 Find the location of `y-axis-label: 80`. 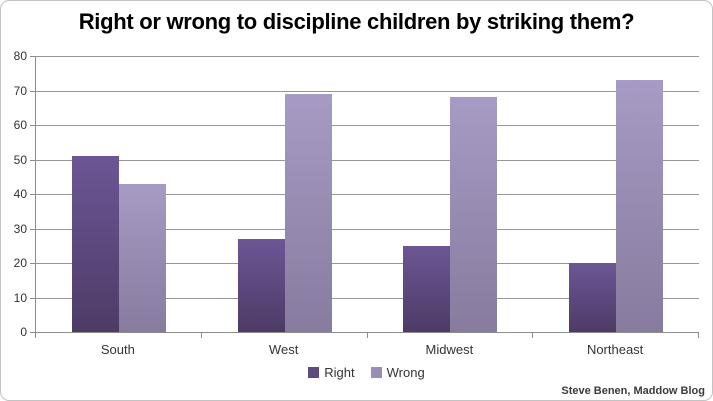

y-axis-label: 80 is located at coordinates (20, 56).